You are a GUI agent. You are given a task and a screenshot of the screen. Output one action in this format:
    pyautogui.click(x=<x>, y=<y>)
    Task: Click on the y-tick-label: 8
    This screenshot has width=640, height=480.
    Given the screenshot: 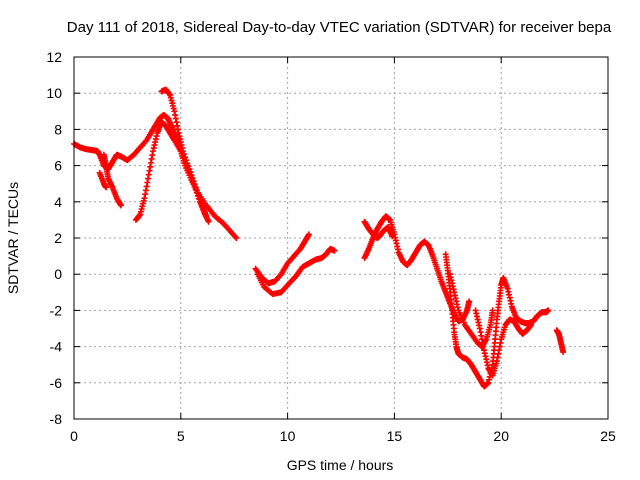 What is the action you would take?
    pyautogui.click(x=58, y=129)
    